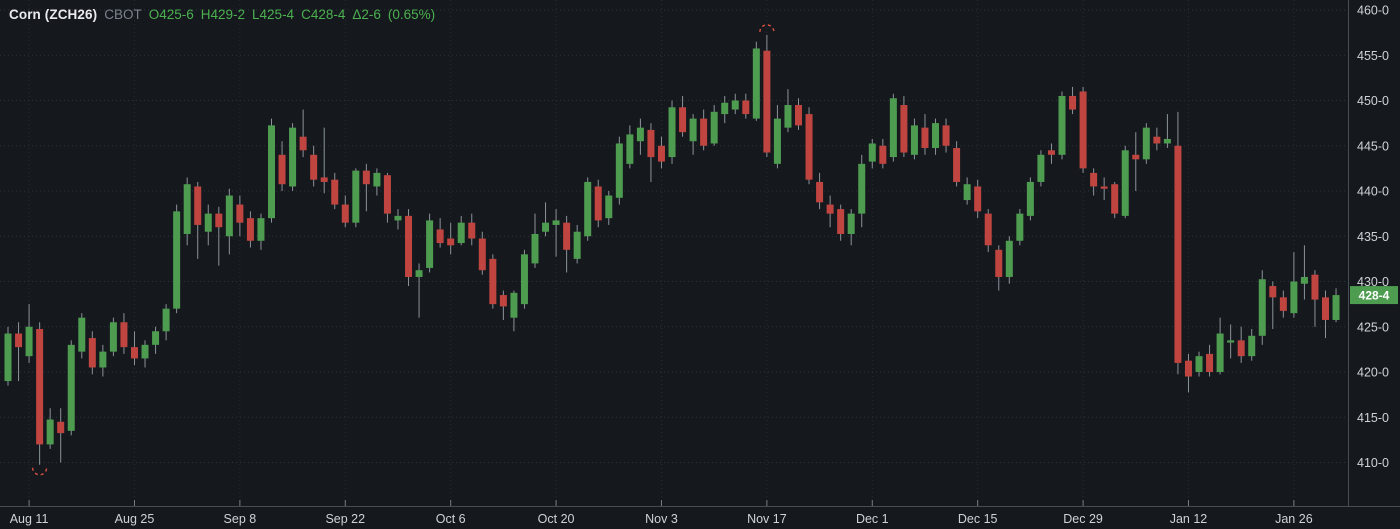  I want to click on date-axis-label: Oct 6, so click(451, 519).